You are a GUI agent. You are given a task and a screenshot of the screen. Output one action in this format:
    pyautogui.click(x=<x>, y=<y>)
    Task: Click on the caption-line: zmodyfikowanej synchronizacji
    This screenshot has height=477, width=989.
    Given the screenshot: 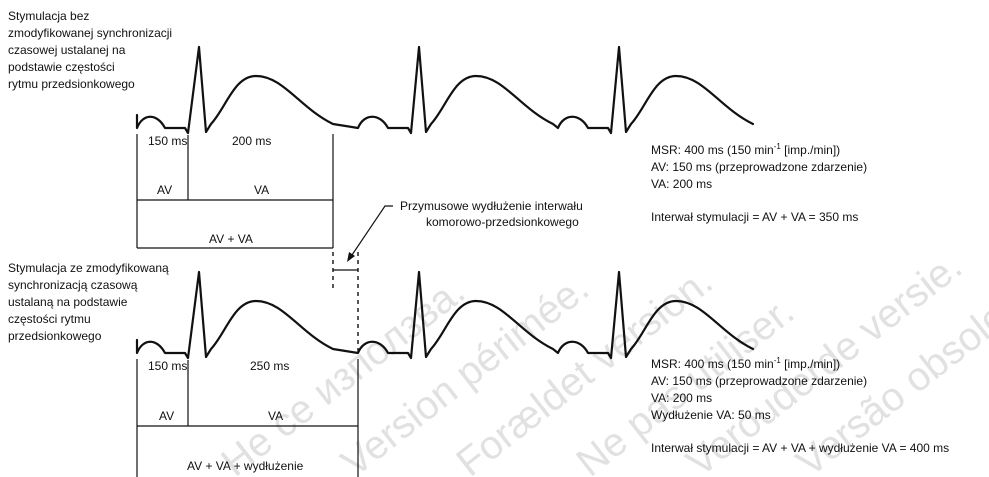 What is the action you would take?
    pyautogui.click(x=90, y=33)
    